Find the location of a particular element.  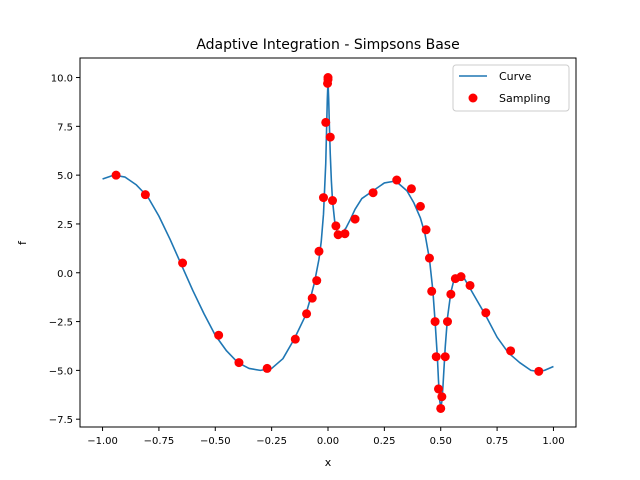

x-tick-label: −0.75 is located at coordinates (159, 441).